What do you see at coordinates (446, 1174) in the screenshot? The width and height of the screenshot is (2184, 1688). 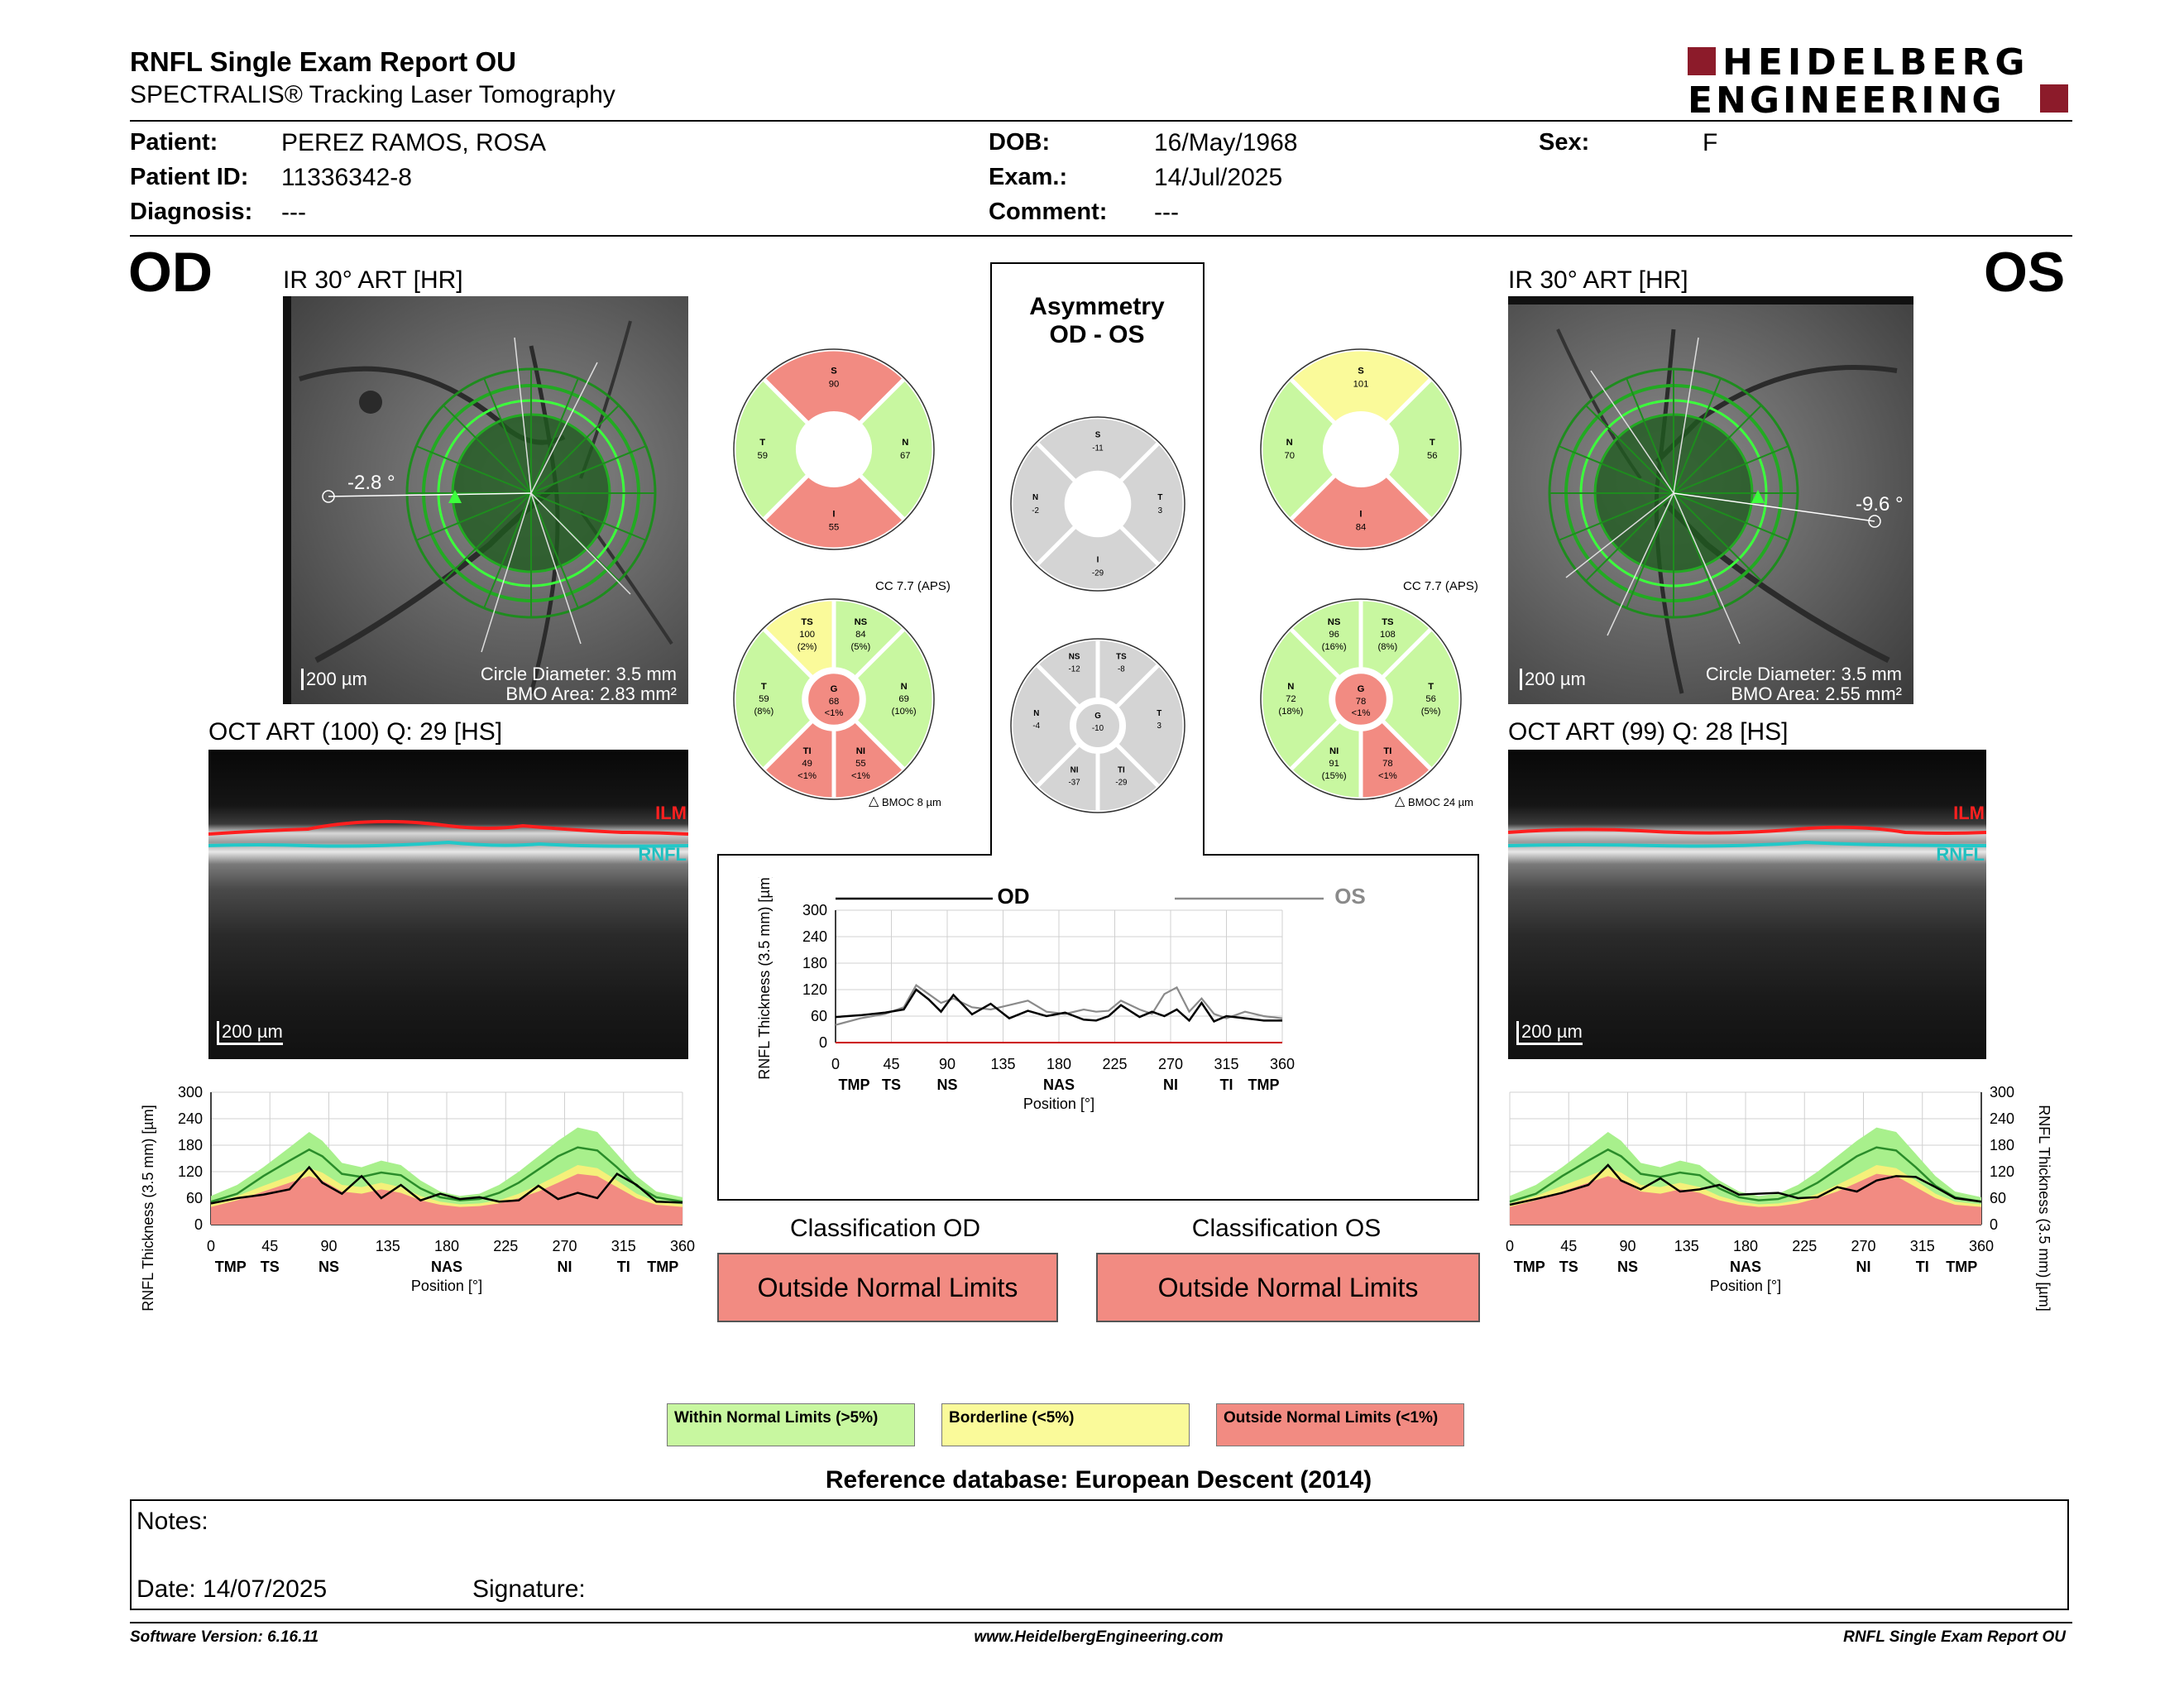 I see `mean-line` at bounding box center [446, 1174].